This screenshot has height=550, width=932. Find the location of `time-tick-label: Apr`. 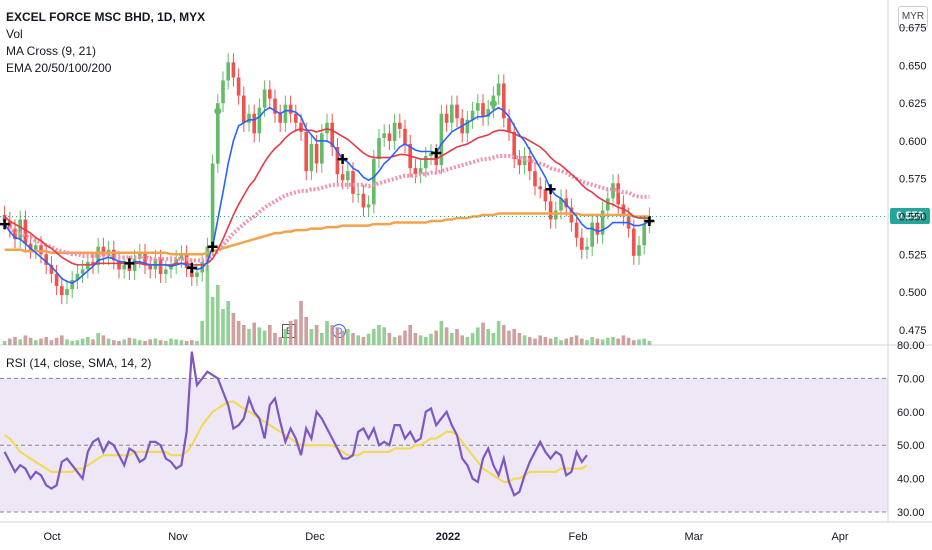

time-tick-label: Apr is located at coordinates (839, 537).